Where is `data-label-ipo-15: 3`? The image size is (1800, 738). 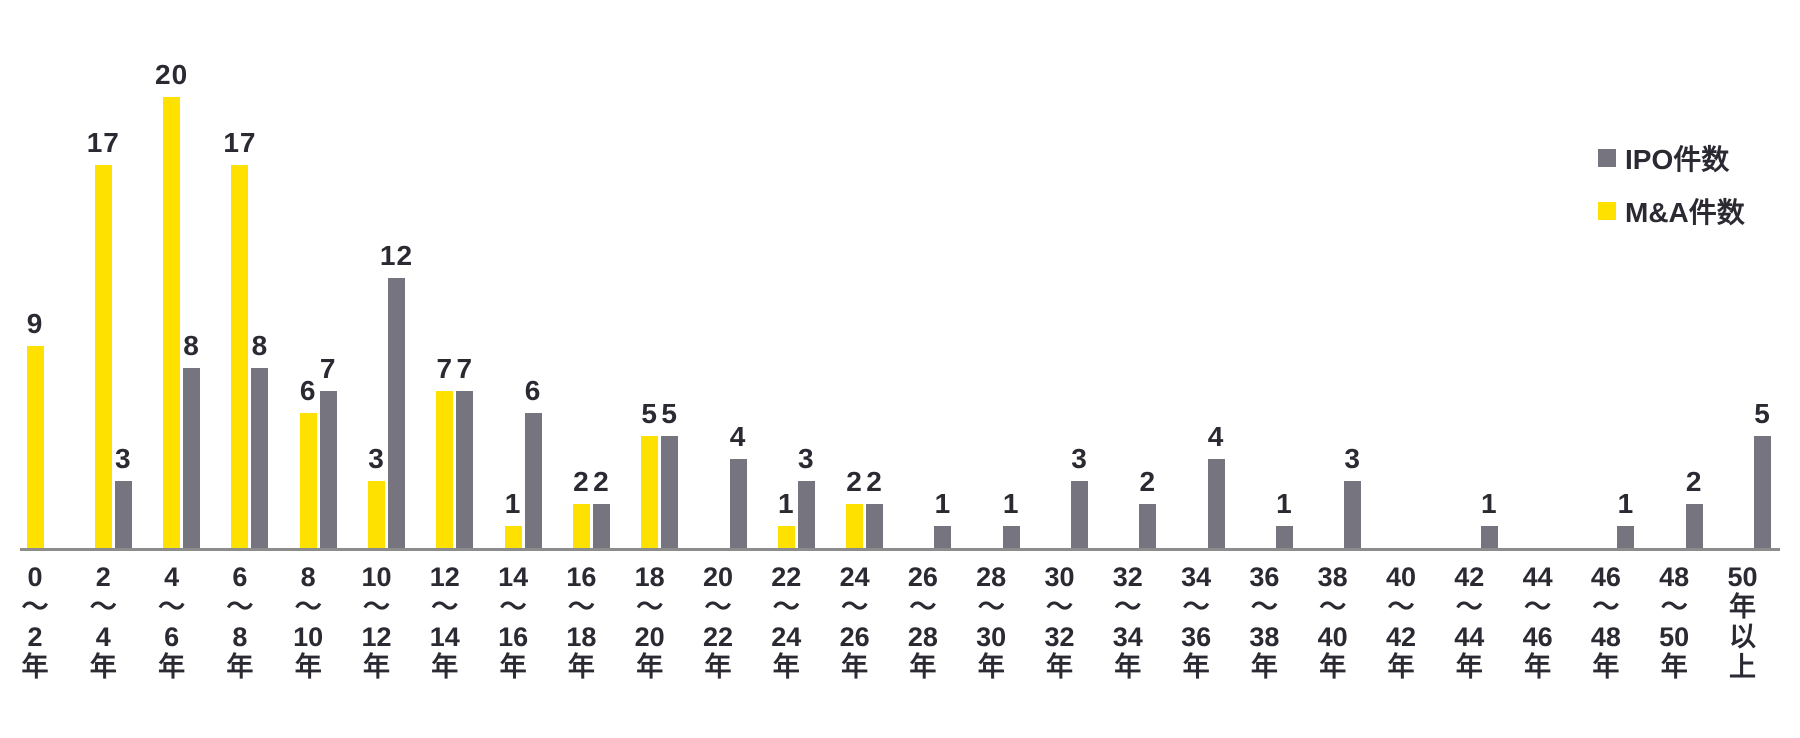 data-label-ipo-15: 3 is located at coordinates (1079, 459).